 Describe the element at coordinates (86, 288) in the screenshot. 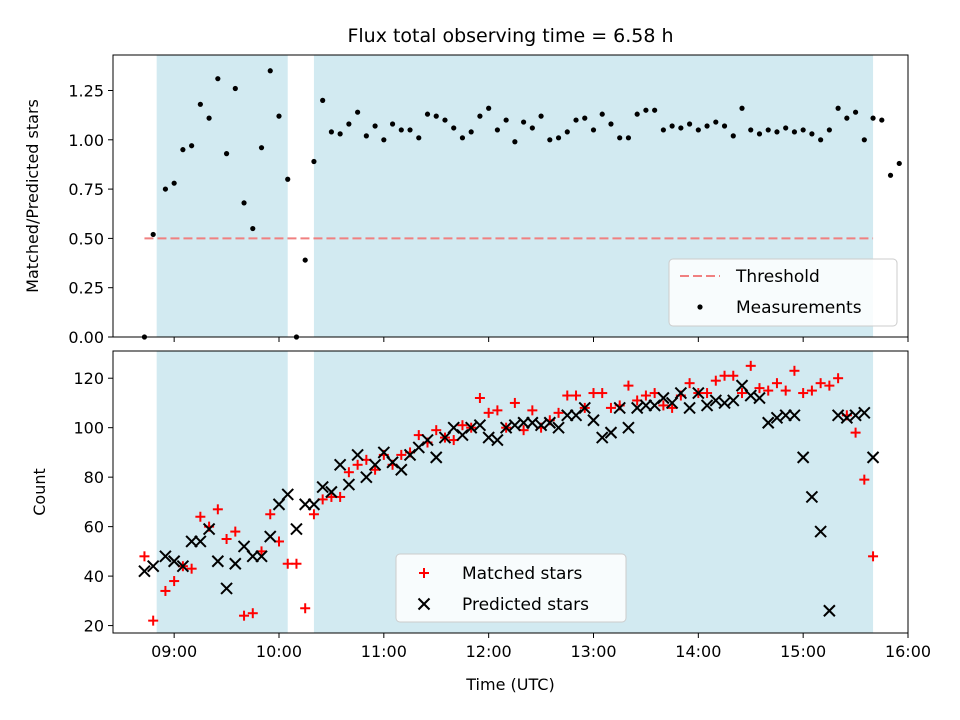

I see `y-tick-label: 0.25` at that location.